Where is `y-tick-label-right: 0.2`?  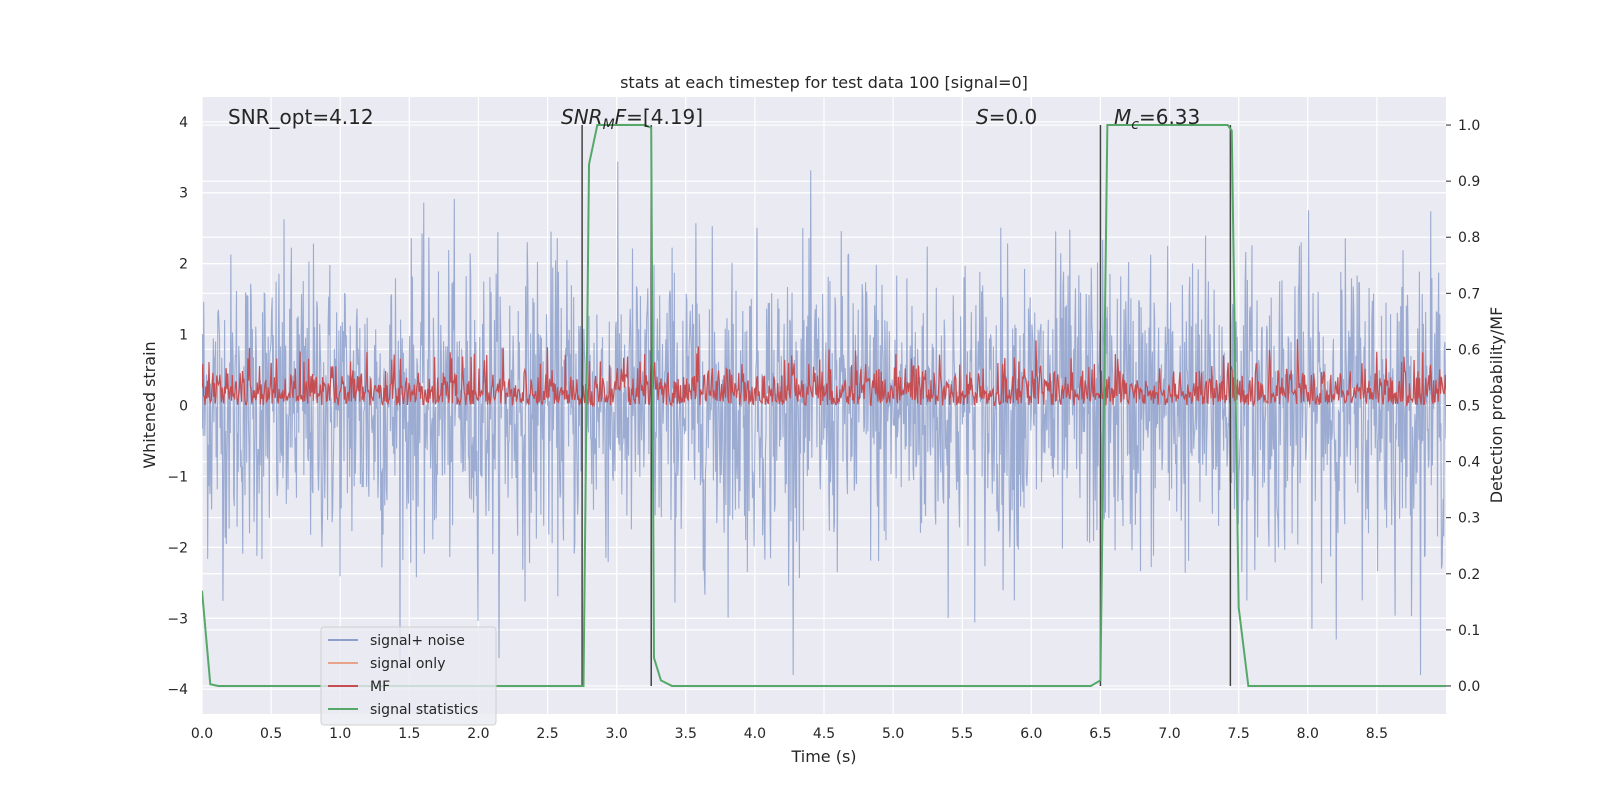
y-tick-label-right: 0.2 is located at coordinates (1469, 575).